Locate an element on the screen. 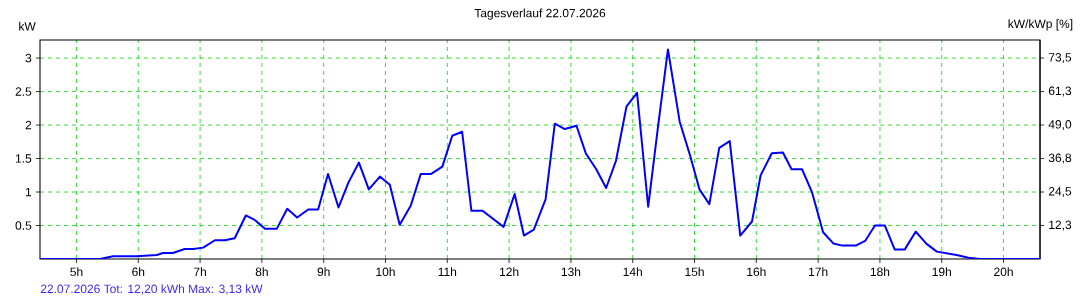 The width and height of the screenshot is (1080, 300). x-tick-label: 16h is located at coordinates (756, 272).